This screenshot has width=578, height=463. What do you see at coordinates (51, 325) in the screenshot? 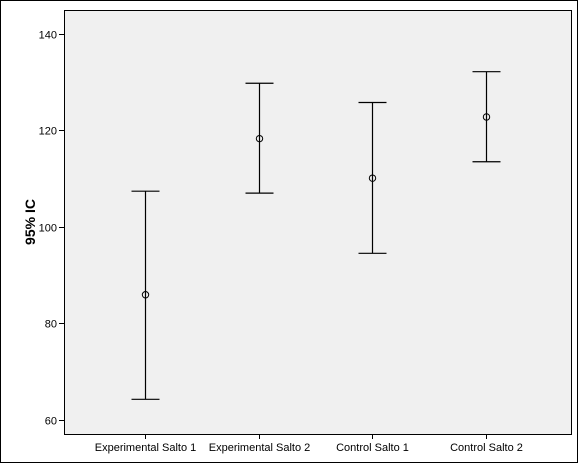
I see `y-tick-label: 80` at bounding box center [51, 325].